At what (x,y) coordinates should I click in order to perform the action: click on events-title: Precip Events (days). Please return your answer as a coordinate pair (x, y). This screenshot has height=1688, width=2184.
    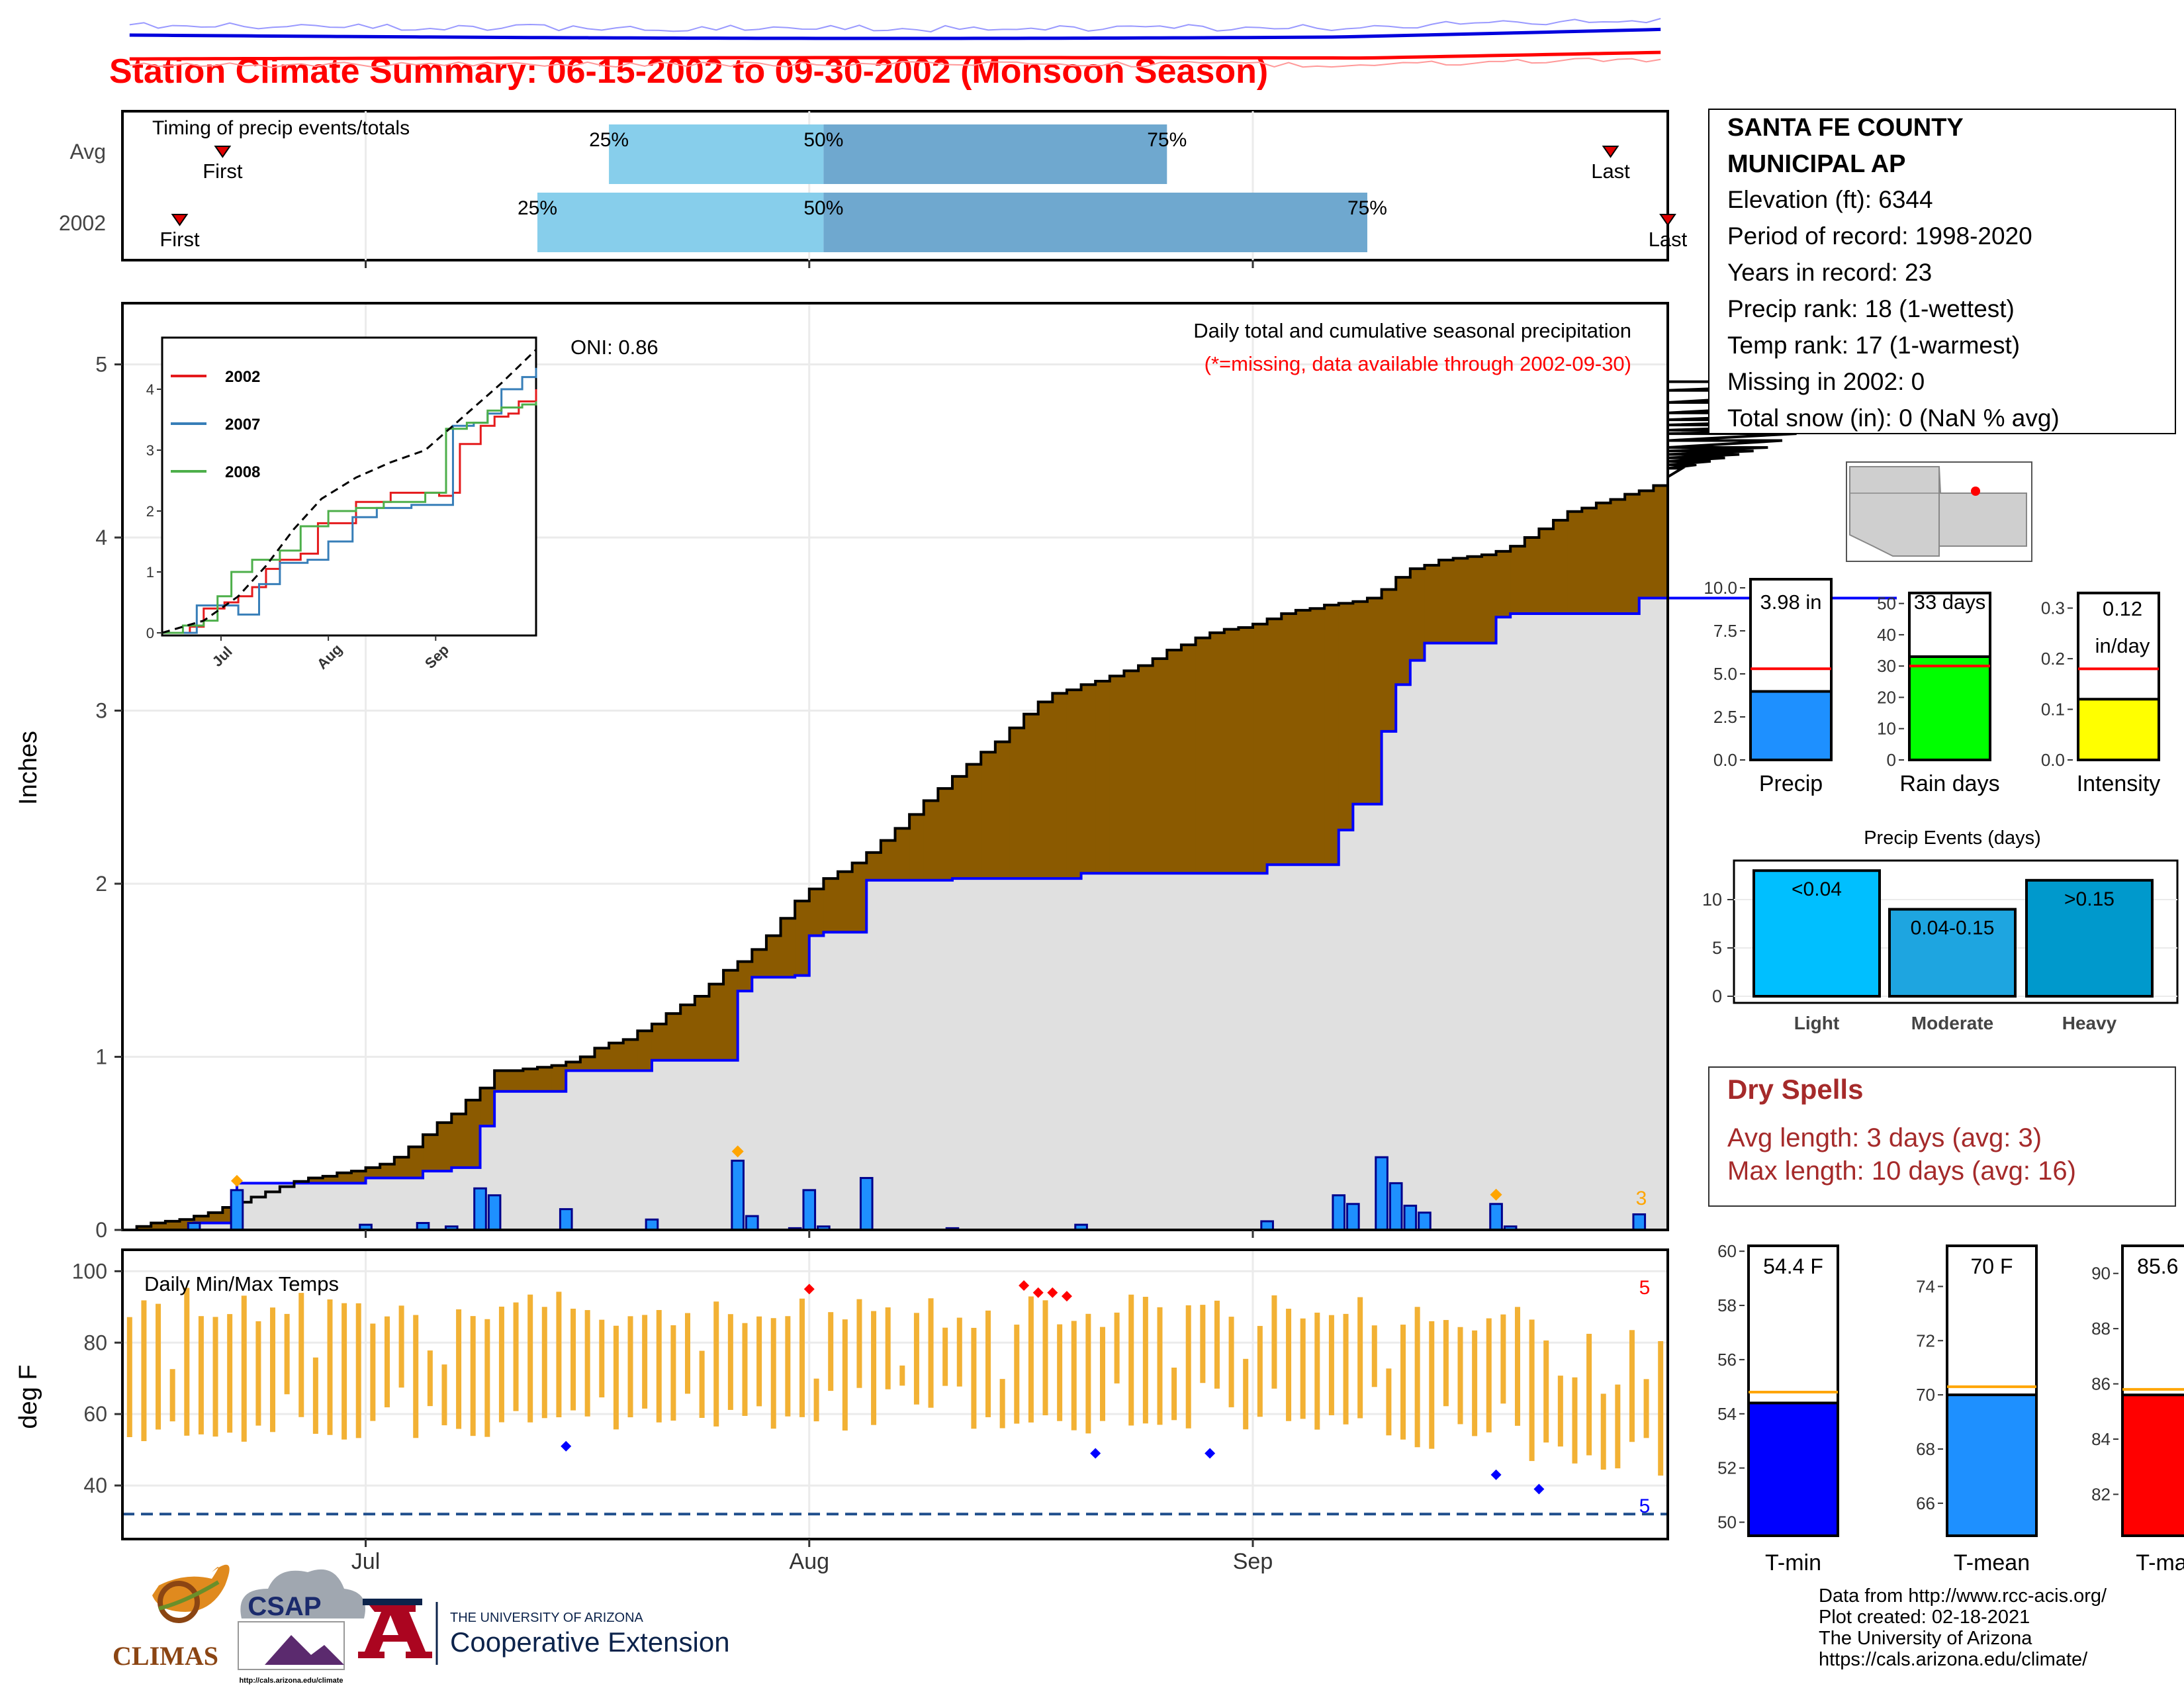
    Looking at the image, I should click on (1952, 838).